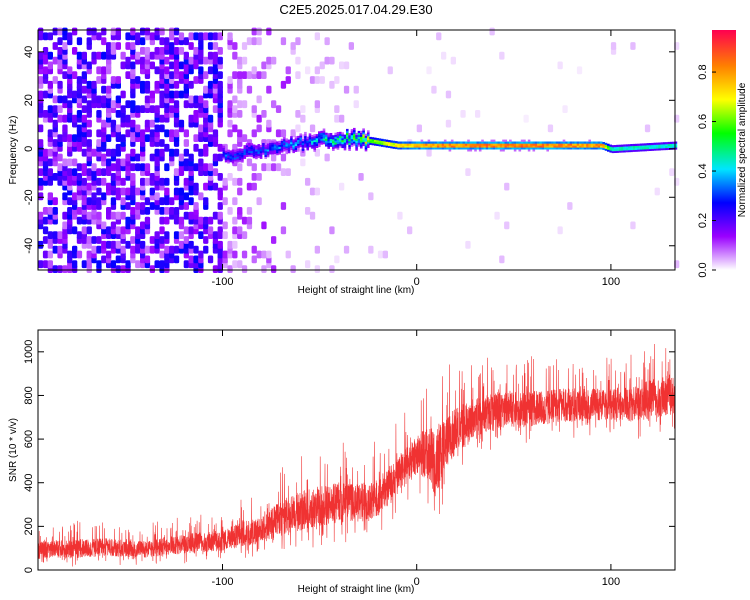 Image resolution: width=750 pixels, height=600 pixels. Describe the element at coordinates (29, 526) in the screenshot. I see `y-tick-label: 200` at that location.